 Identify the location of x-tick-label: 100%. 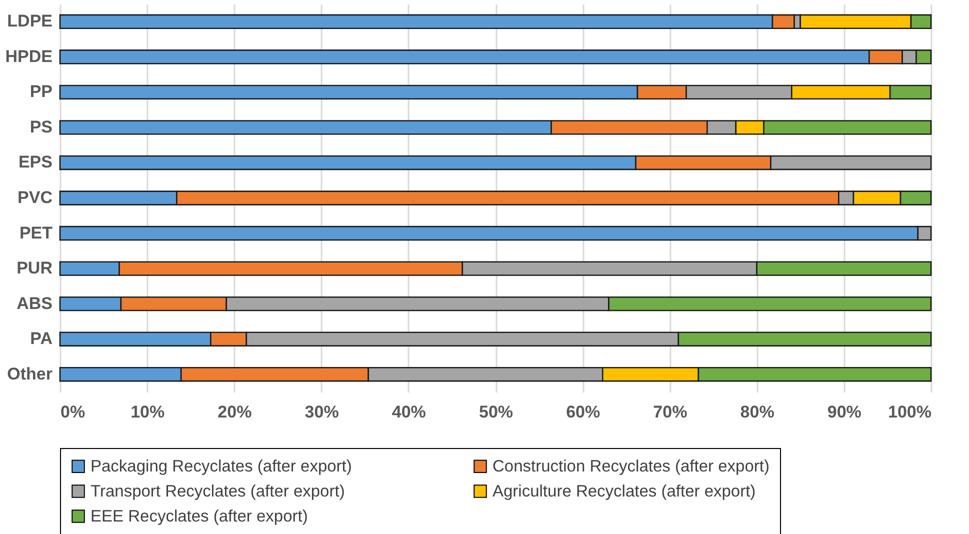
(910, 412).